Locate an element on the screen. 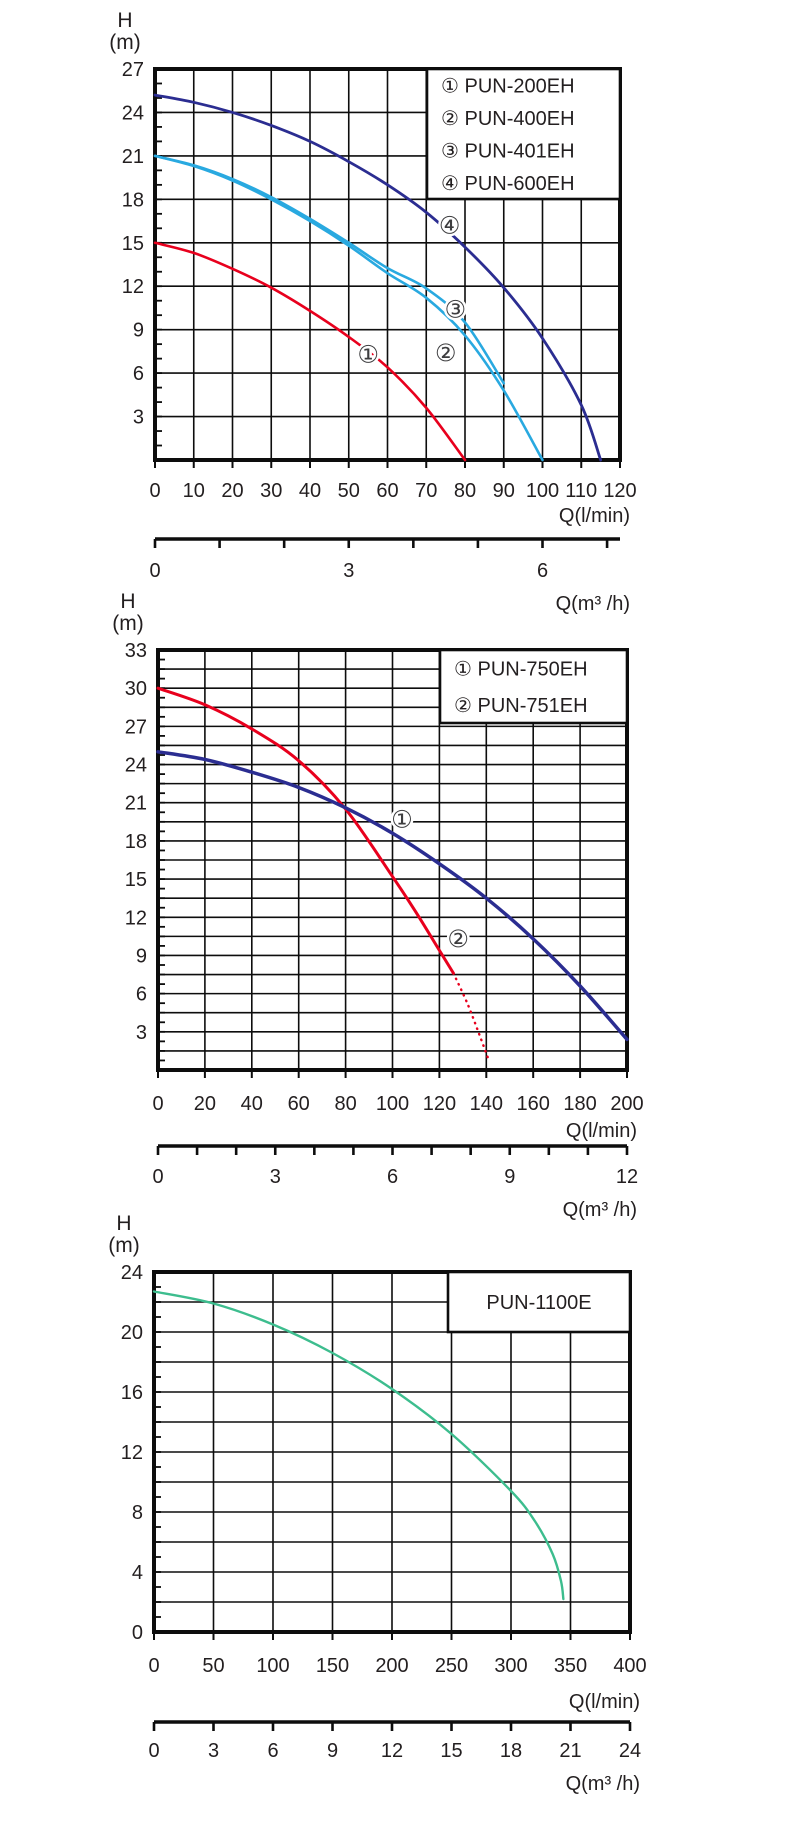  y-tick-label: 33 is located at coordinates (136, 651).